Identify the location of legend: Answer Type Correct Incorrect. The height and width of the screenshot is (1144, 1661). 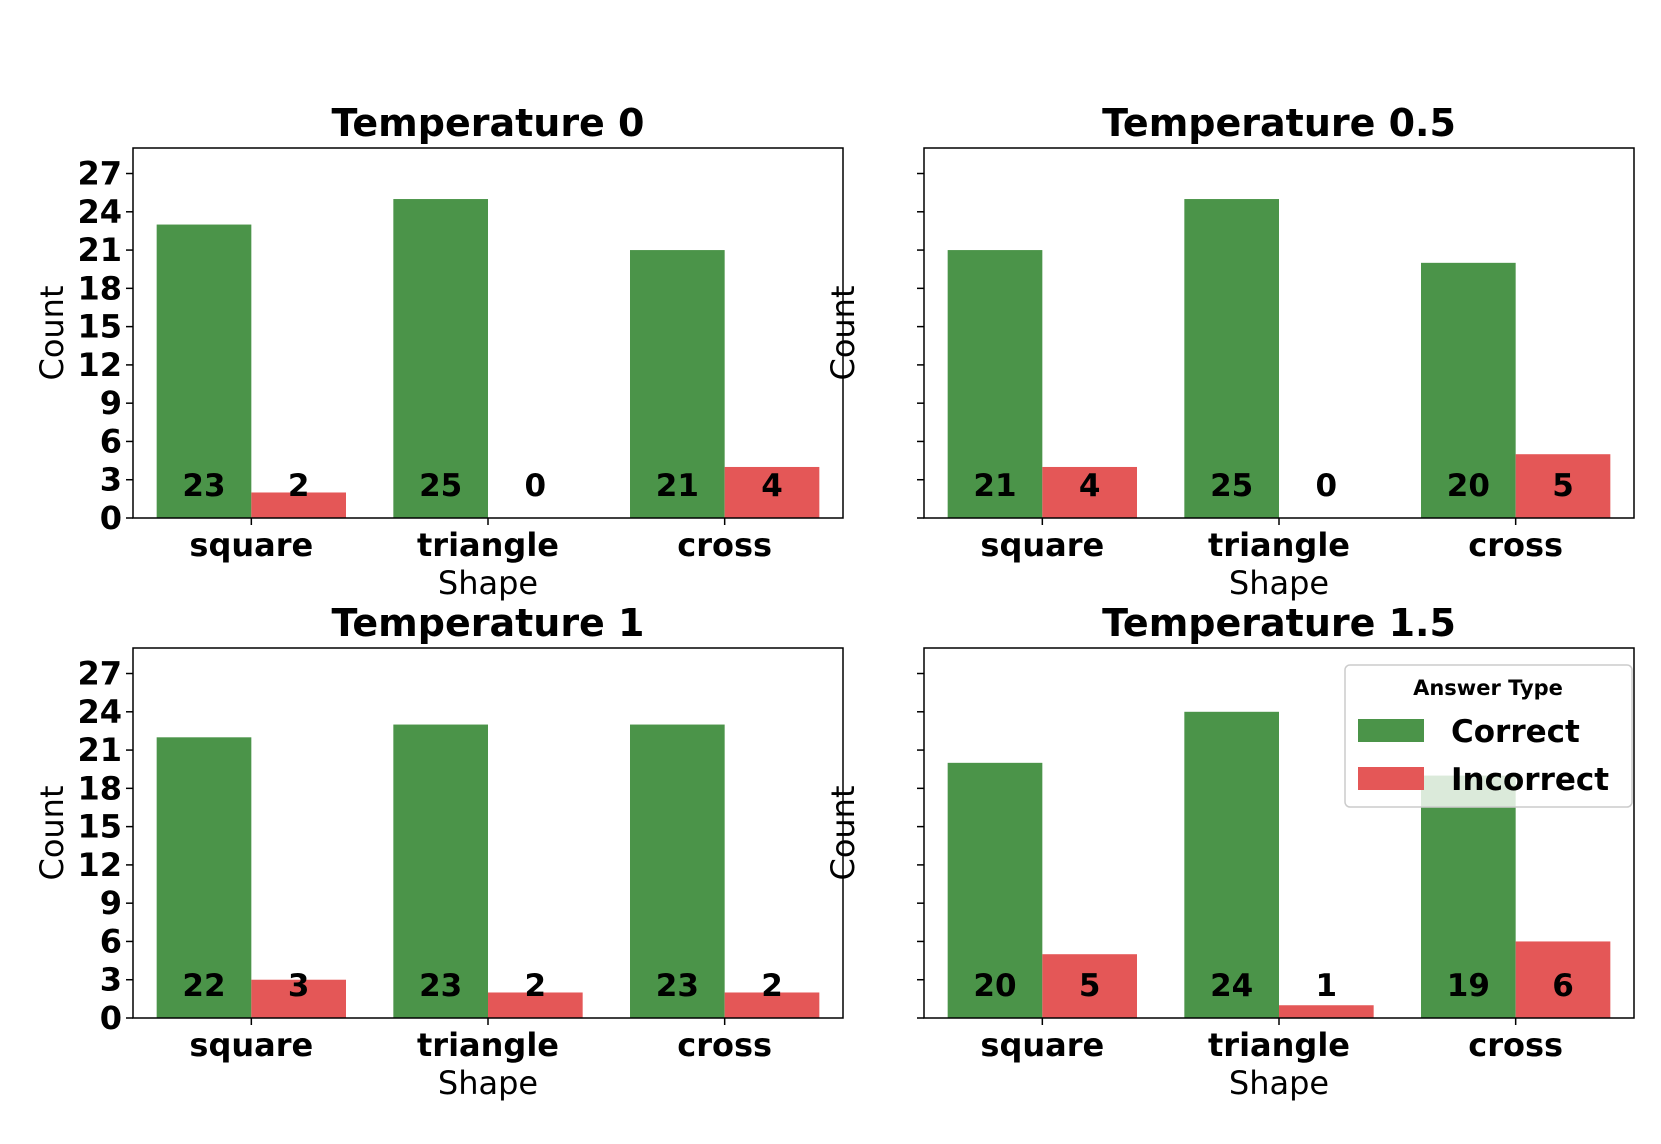
(1488, 736).